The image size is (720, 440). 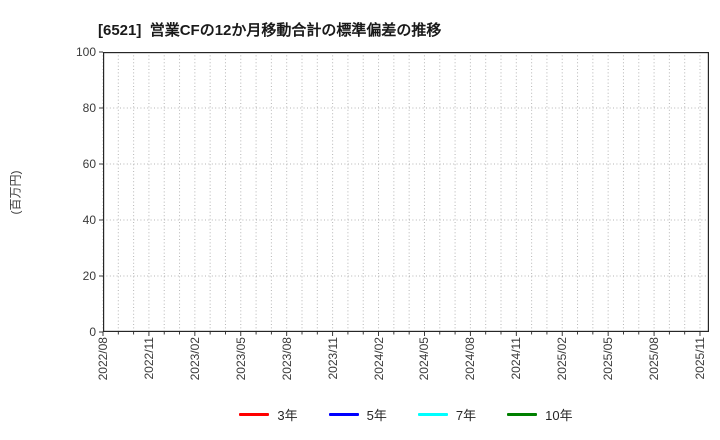 I want to click on legend-item-0: 3年, so click(x=268, y=414).